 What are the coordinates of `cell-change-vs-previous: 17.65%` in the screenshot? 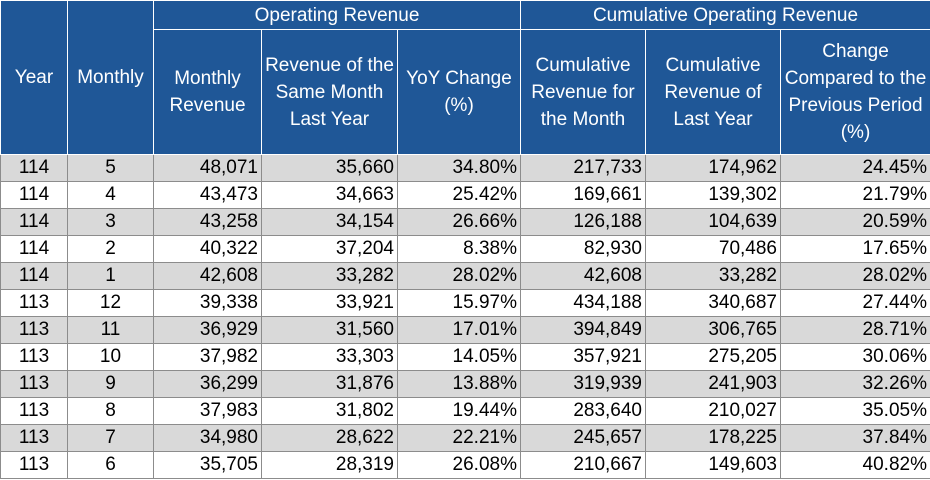 It's located at (855, 249).